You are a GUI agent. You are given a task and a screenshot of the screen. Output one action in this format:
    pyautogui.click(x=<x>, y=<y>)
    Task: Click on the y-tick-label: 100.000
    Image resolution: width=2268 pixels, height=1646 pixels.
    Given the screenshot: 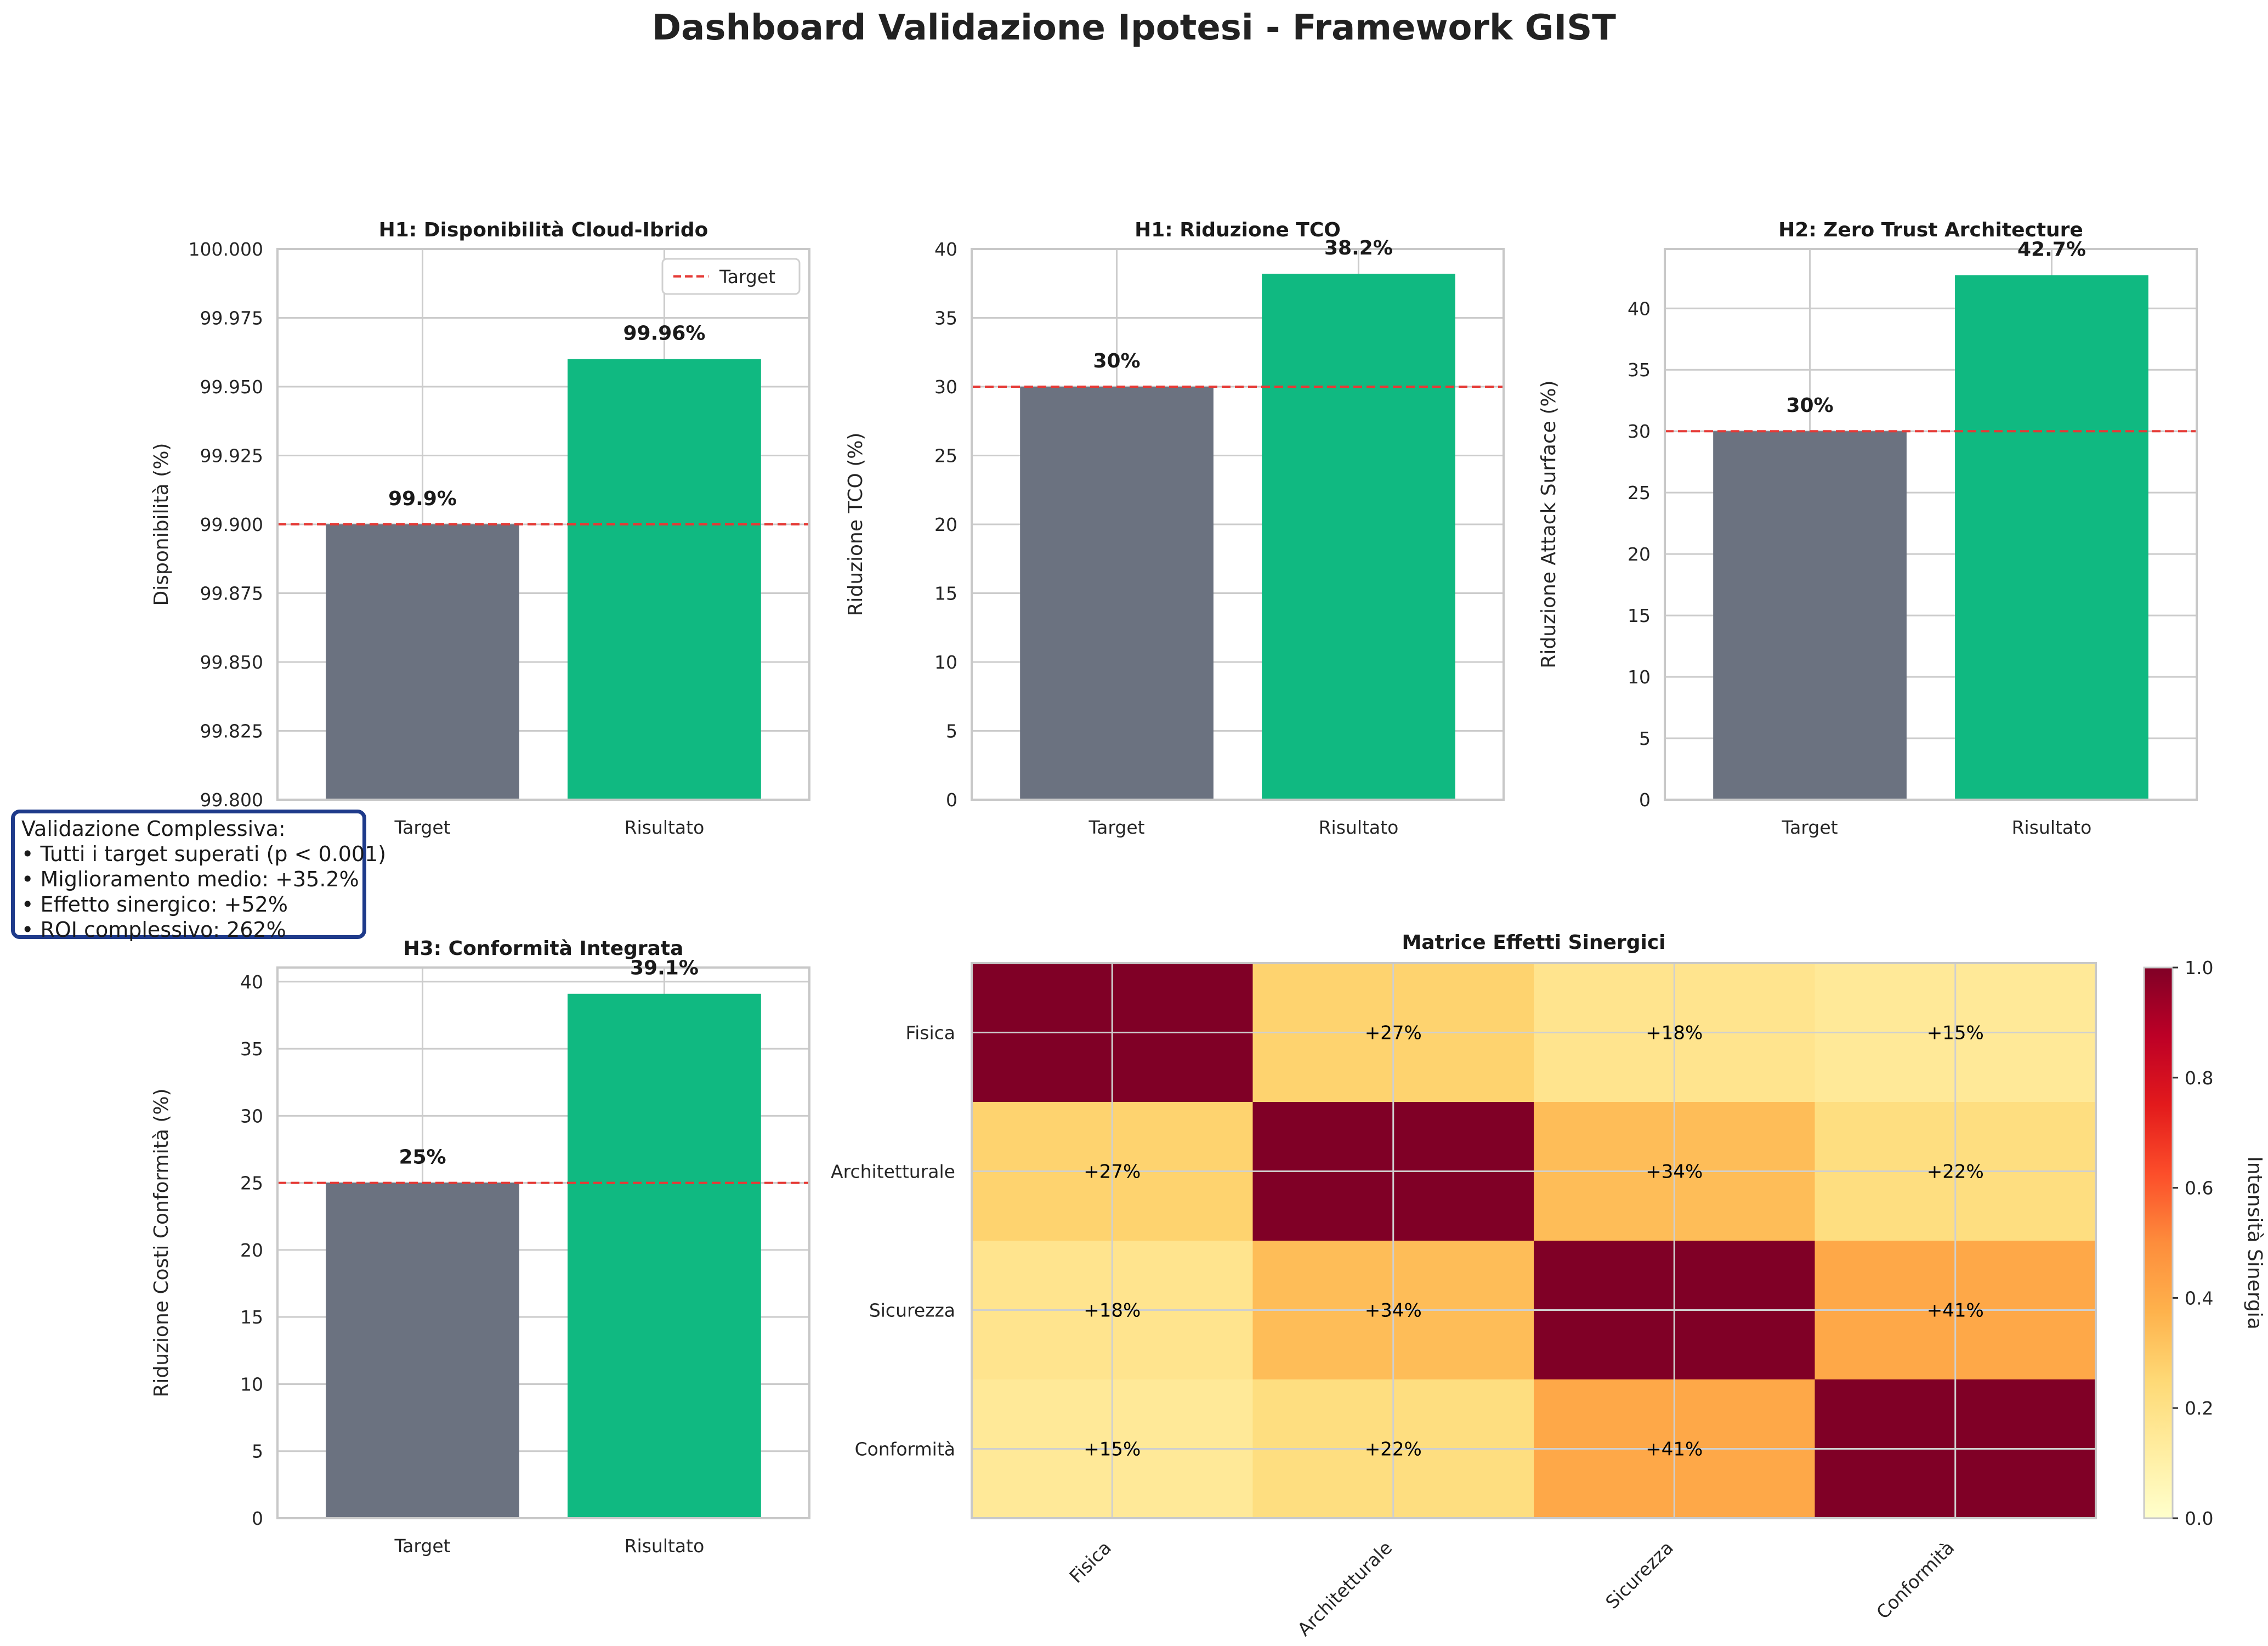 What is the action you would take?
    pyautogui.click(x=226, y=249)
    